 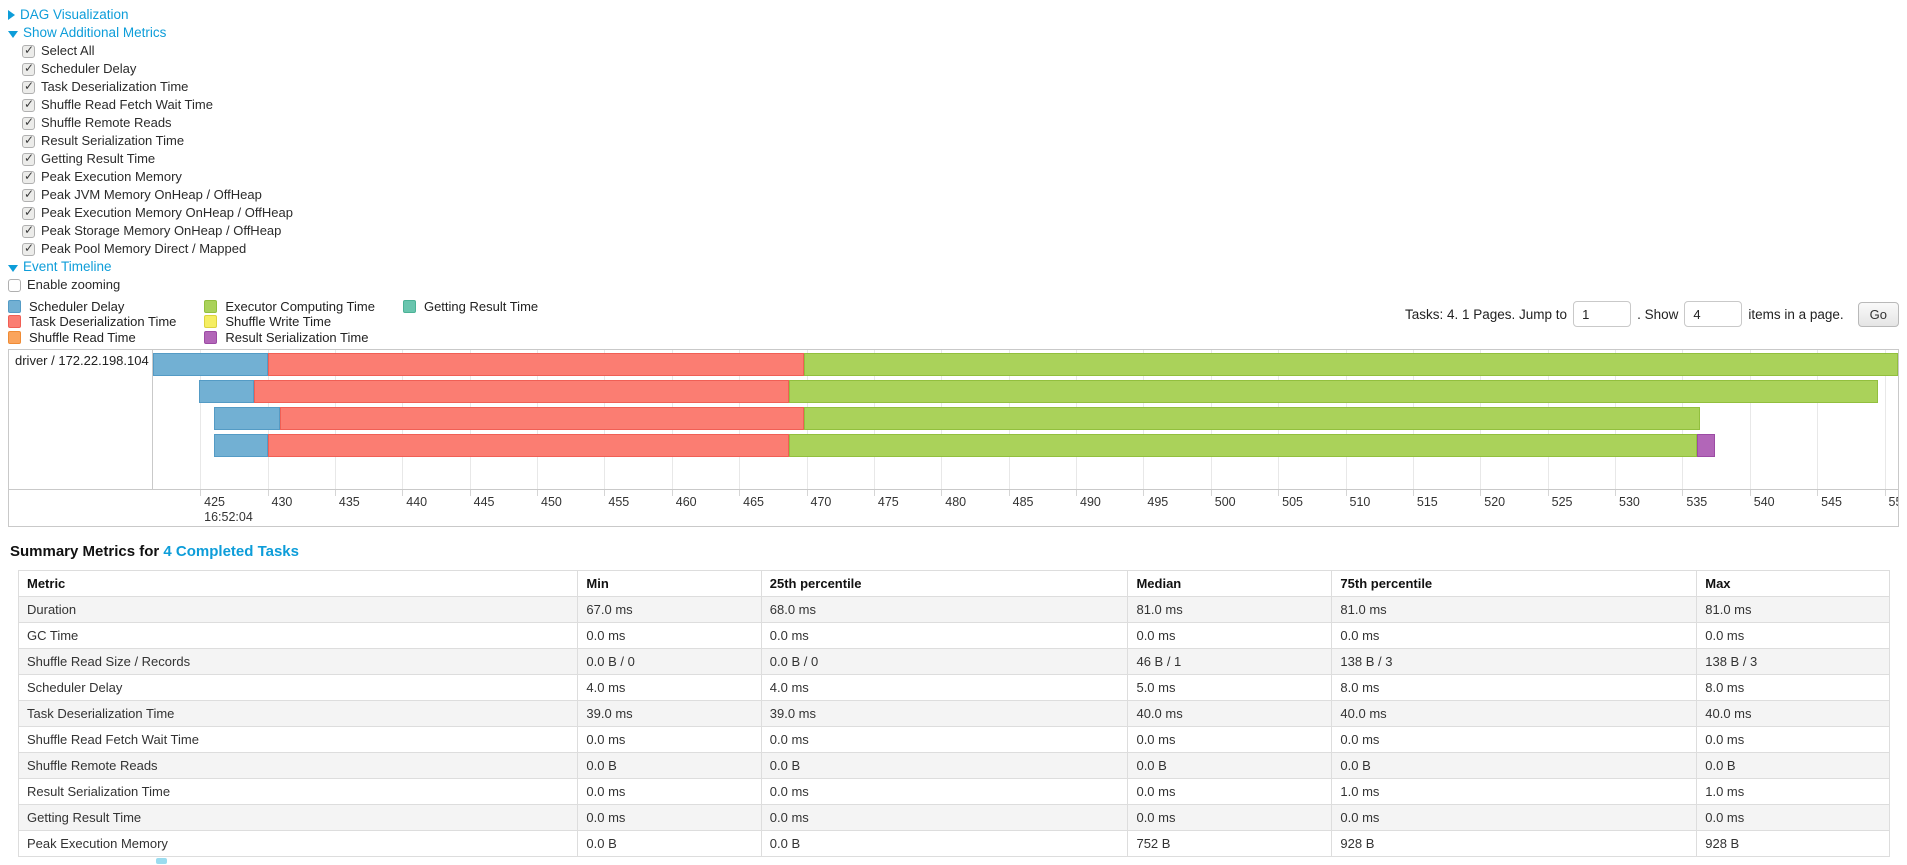 What do you see at coordinates (960, 195) in the screenshot?
I see `metric-checkbox-row: Peak JVM Memory OnHeap / OffHeap` at bounding box center [960, 195].